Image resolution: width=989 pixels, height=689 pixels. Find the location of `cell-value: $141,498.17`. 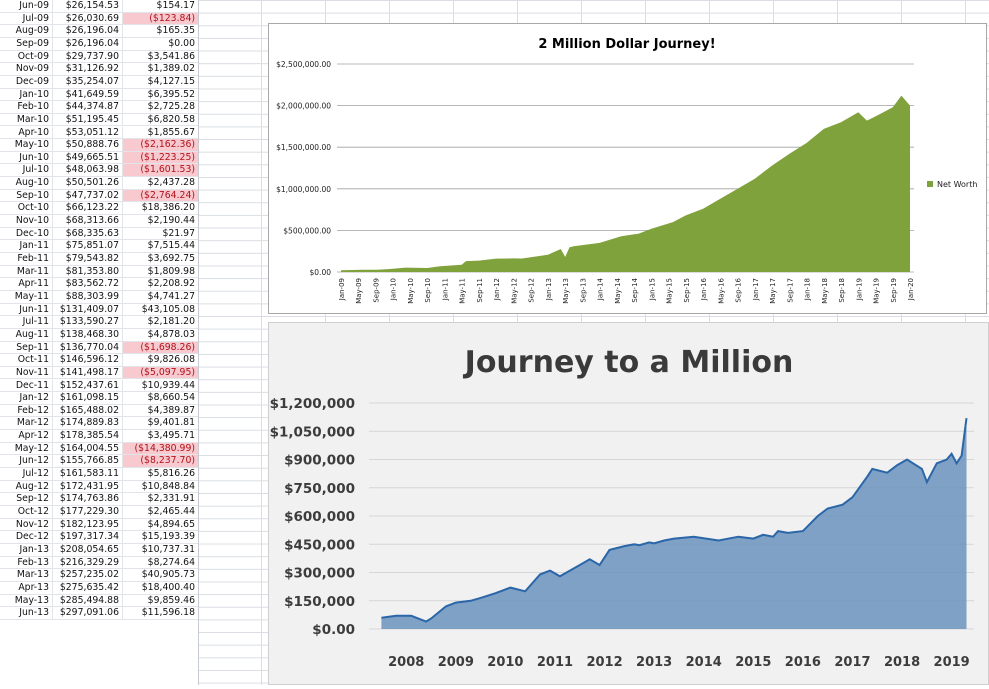

cell-value: $141,498.17 is located at coordinates (88, 372).